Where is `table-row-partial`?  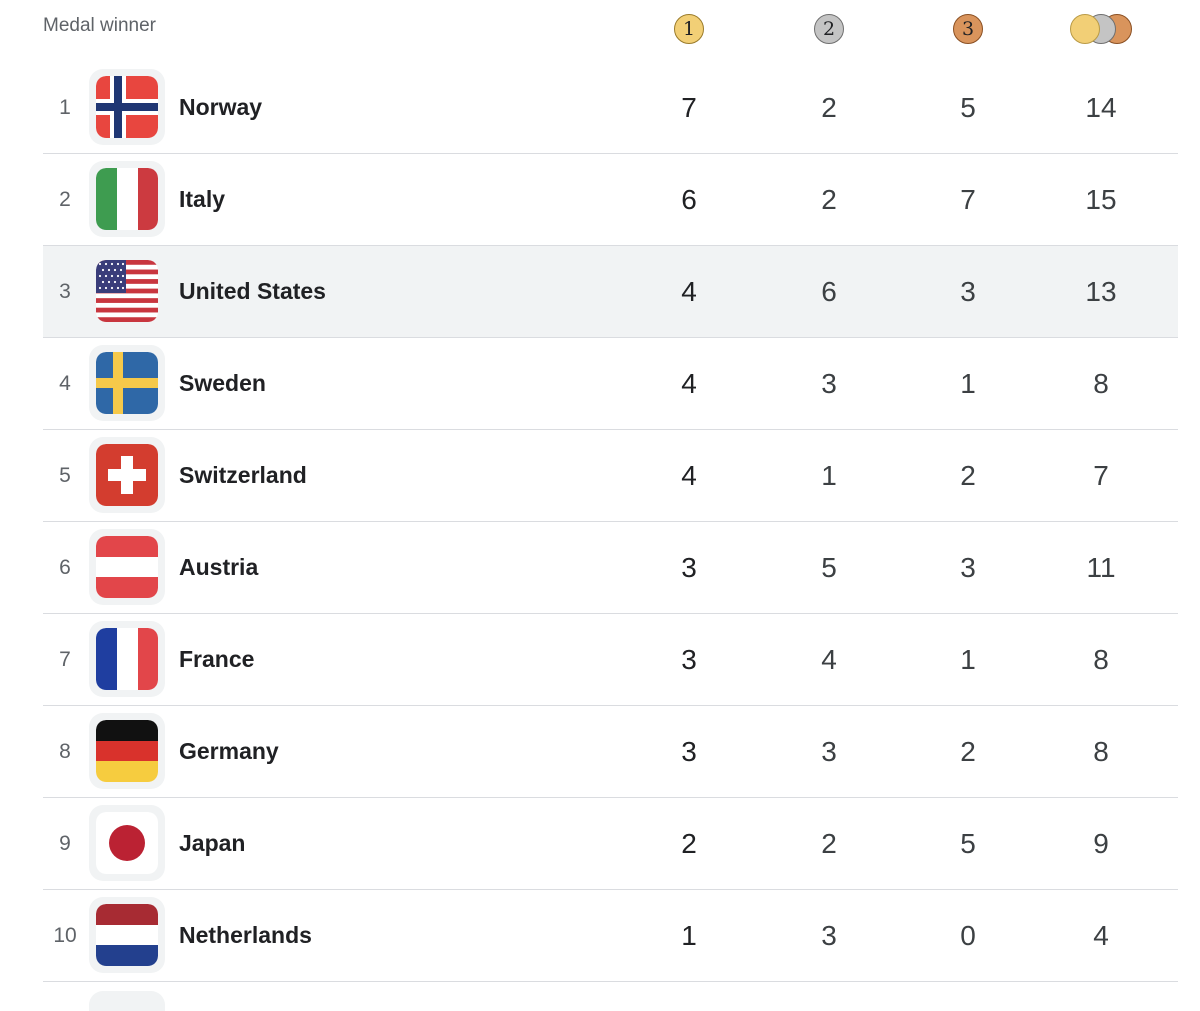 table-row-partial is located at coordinates (610, 999).